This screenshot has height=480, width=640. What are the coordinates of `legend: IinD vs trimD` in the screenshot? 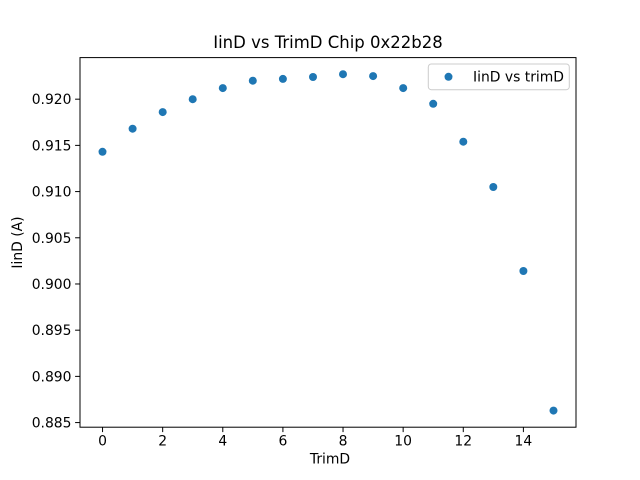 It's located at (498, 77).